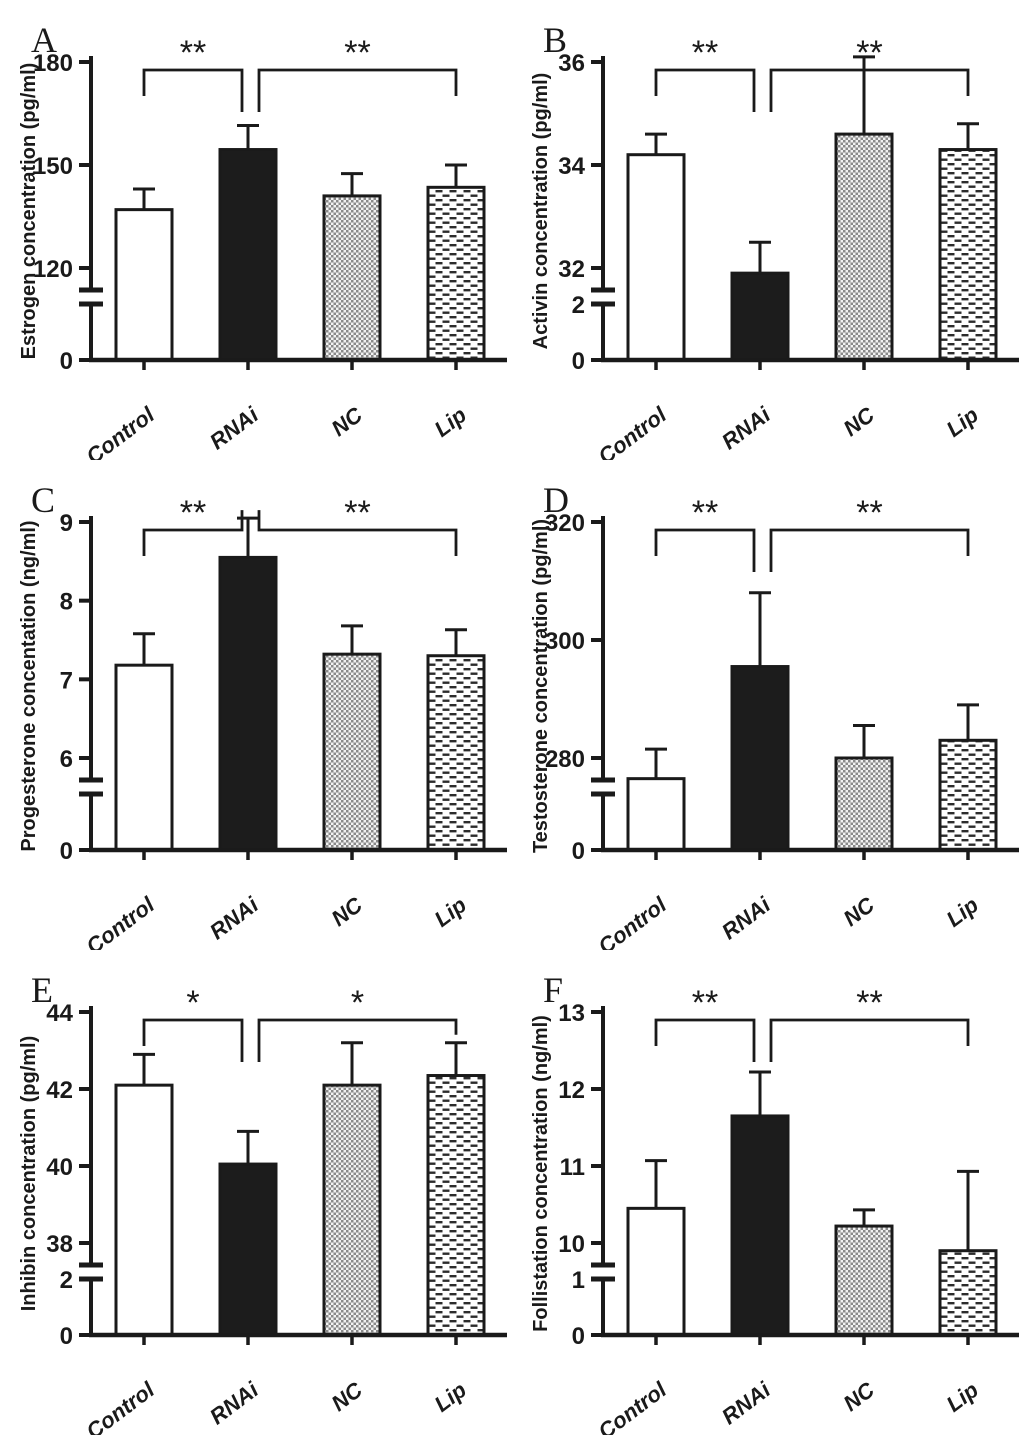  What do you see at coordinates (571, 1167) in the screenshot?
I see `tick-label: 11` at bounding box center [571, 1167].